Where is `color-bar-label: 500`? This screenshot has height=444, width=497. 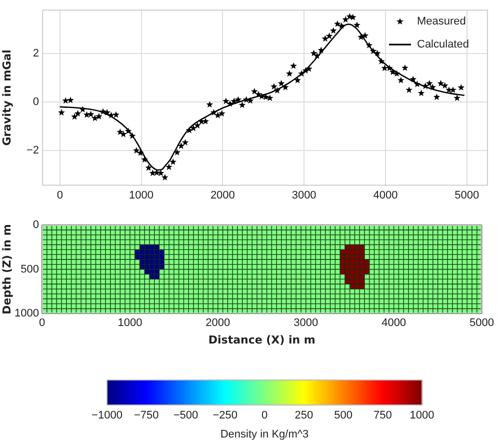
color-bar-label: 500 is located at coordinates (343, 416).